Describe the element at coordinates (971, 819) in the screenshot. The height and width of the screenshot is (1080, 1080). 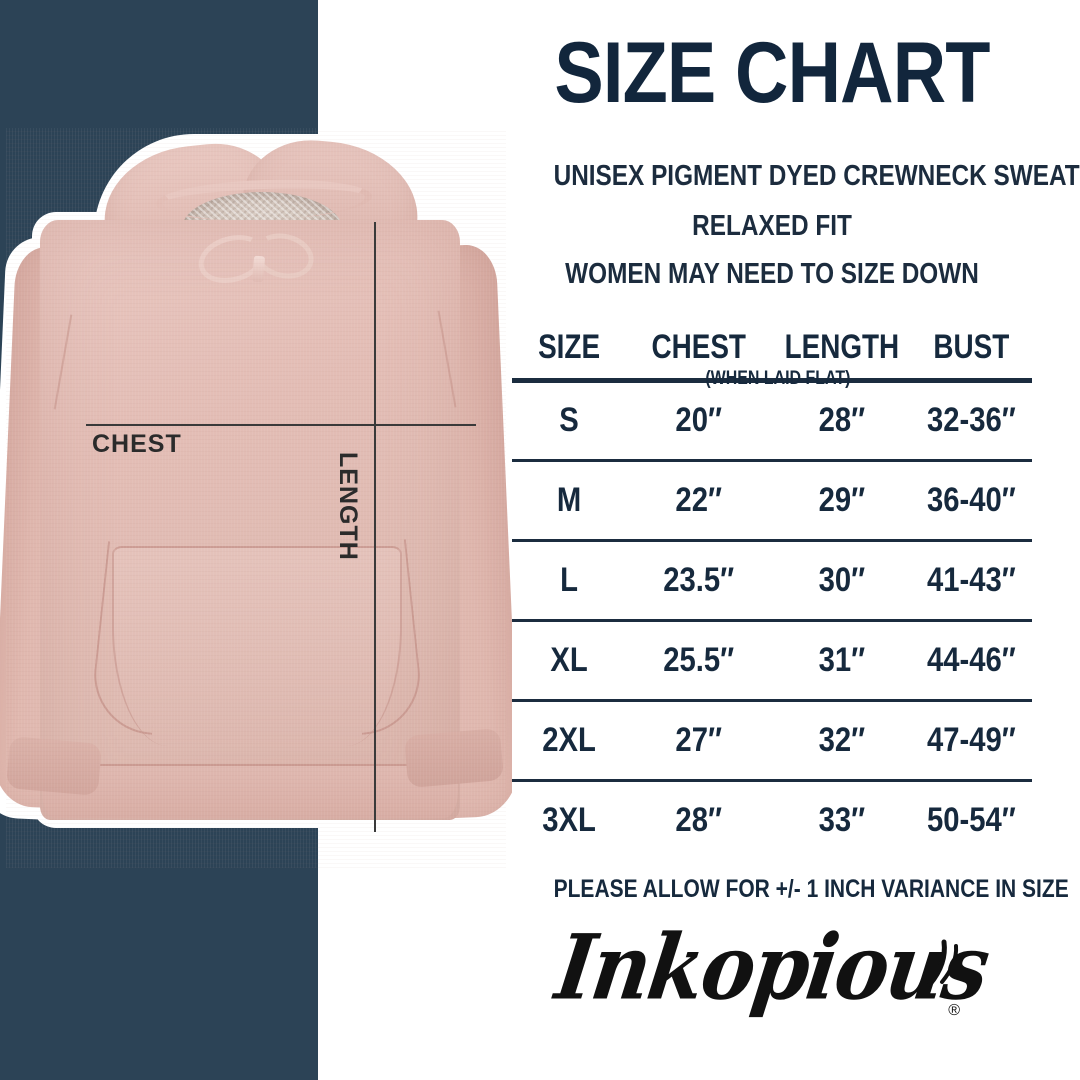
I see `cell-bust: 50-54″` at that location.